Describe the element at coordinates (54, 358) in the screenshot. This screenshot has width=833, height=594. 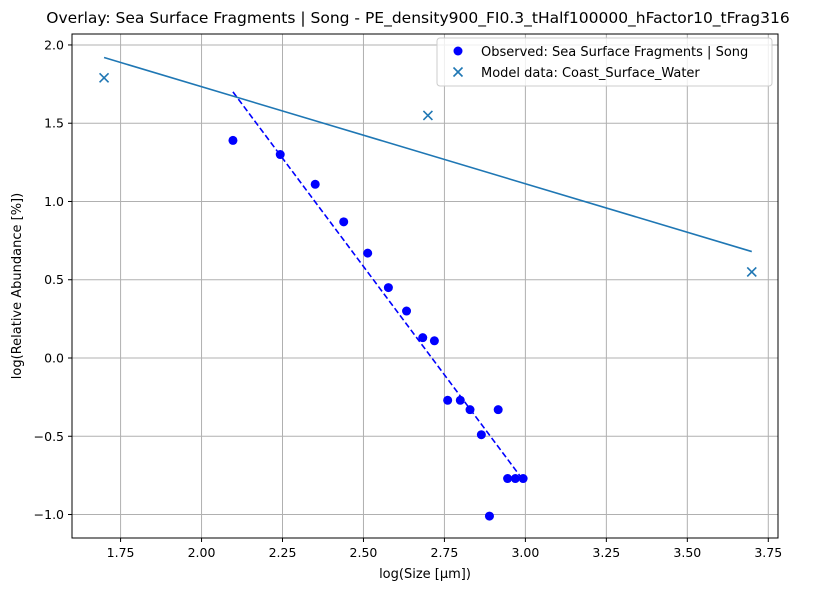
I see `y-tick-label: 0.0` at that location.